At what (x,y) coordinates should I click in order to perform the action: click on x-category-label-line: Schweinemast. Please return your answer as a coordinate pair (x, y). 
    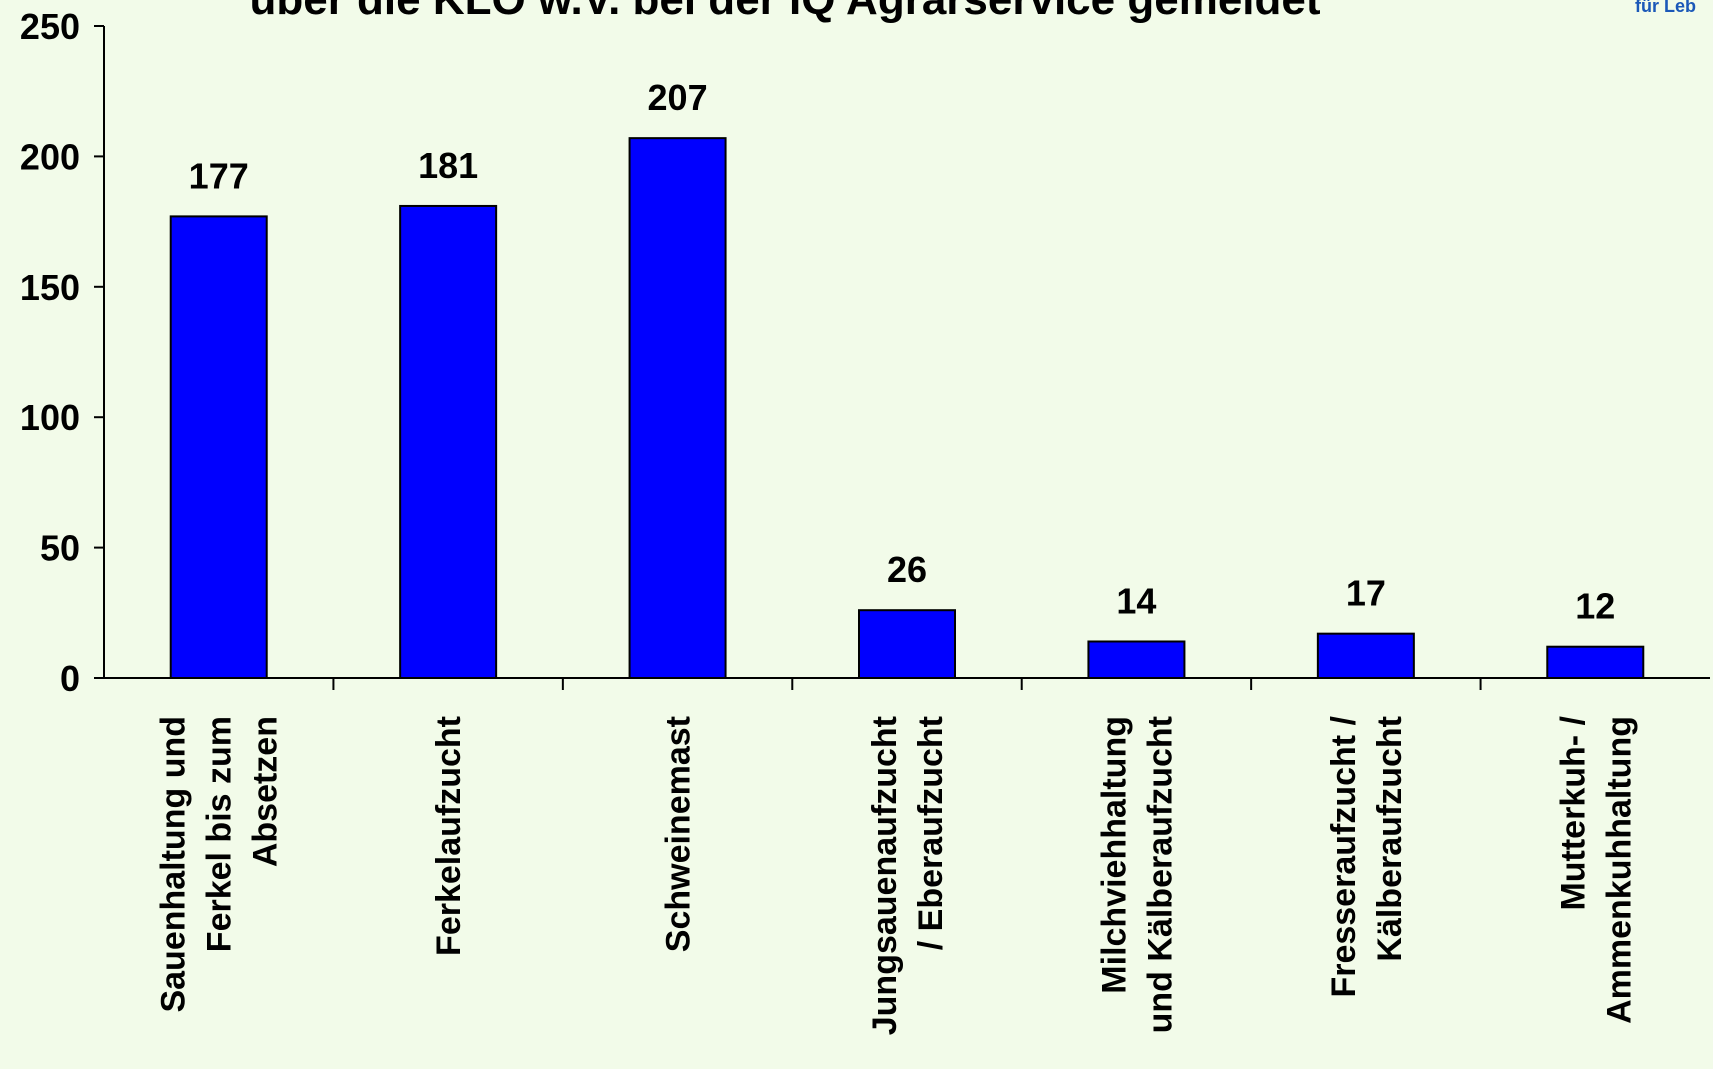
    Looking at the image, I should click on (679, 834).